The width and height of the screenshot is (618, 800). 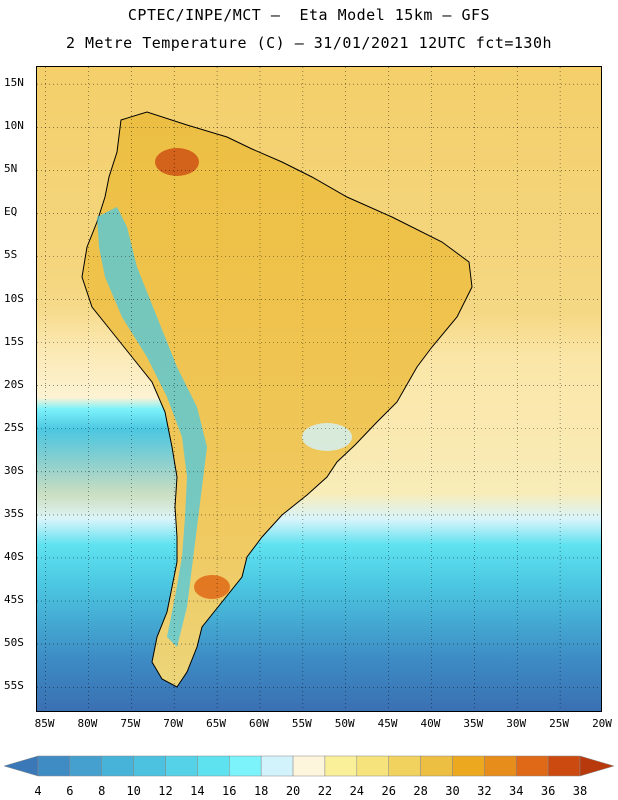 I want to click on lat-label: 5N, so click(x=11, y=169).